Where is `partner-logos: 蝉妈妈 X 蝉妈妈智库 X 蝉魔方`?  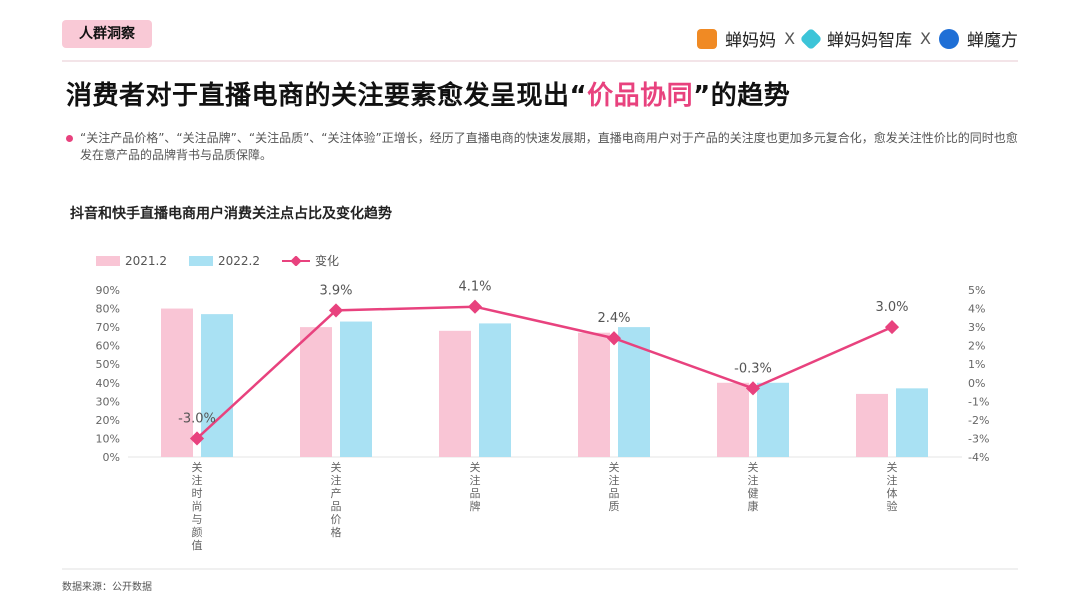
partner-logos: 蝉妈妈 X 蝉妈妈智库 X 蝉魔方 is located at coordinates (857, 38).